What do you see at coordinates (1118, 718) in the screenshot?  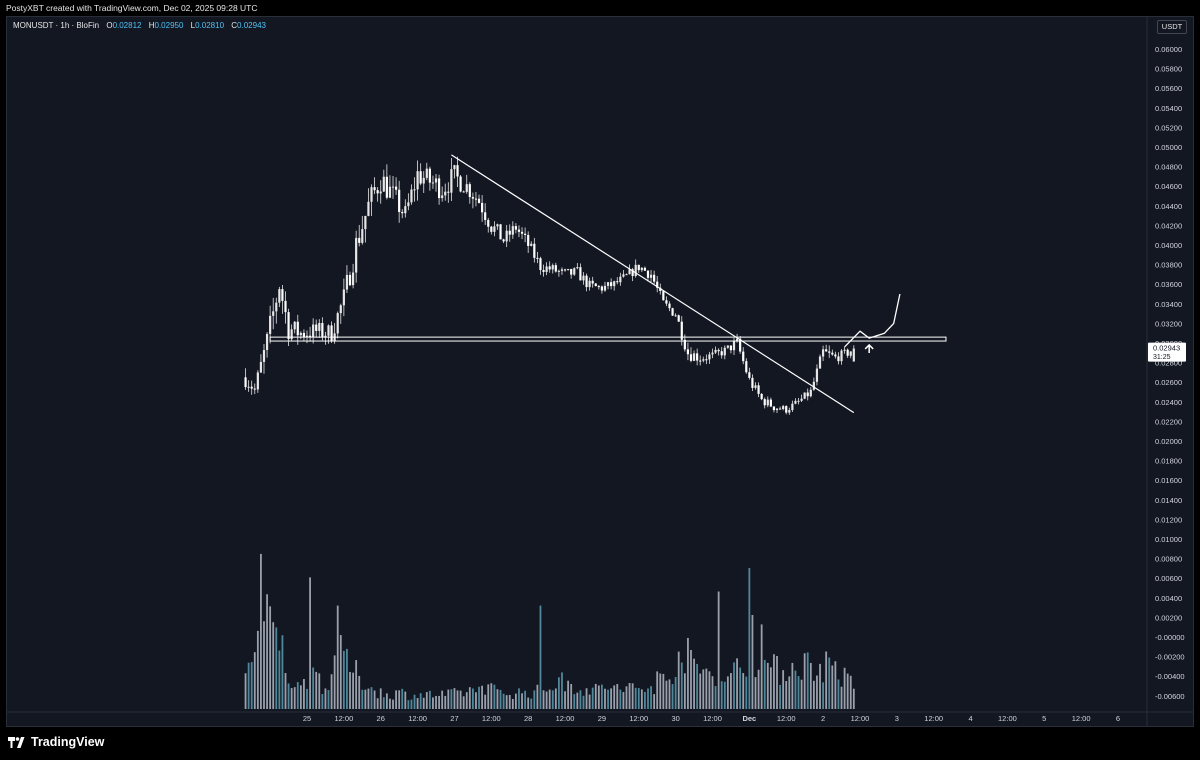 I see `time-tick-label: 6` at bounding box center [1118, 718].